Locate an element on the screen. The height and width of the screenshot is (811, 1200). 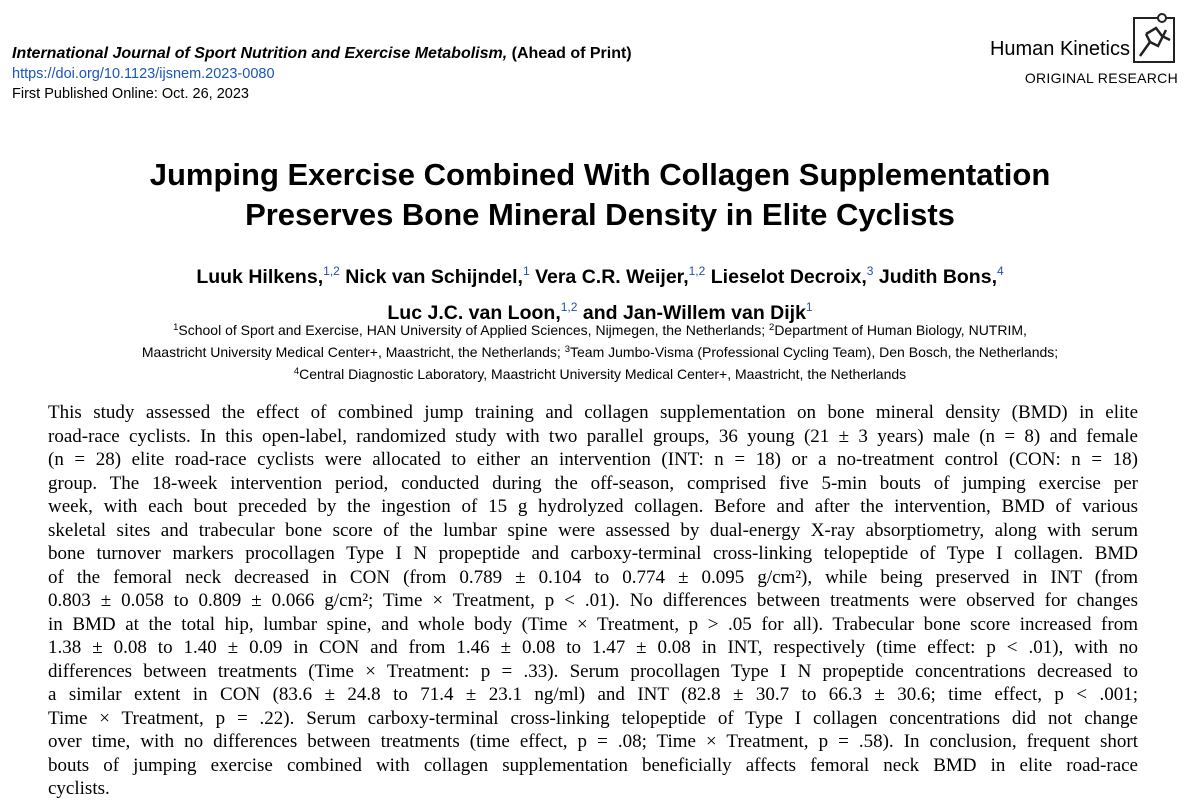
author-name: and Jan-Willem van Dijk is located at coordinates (694, 313).